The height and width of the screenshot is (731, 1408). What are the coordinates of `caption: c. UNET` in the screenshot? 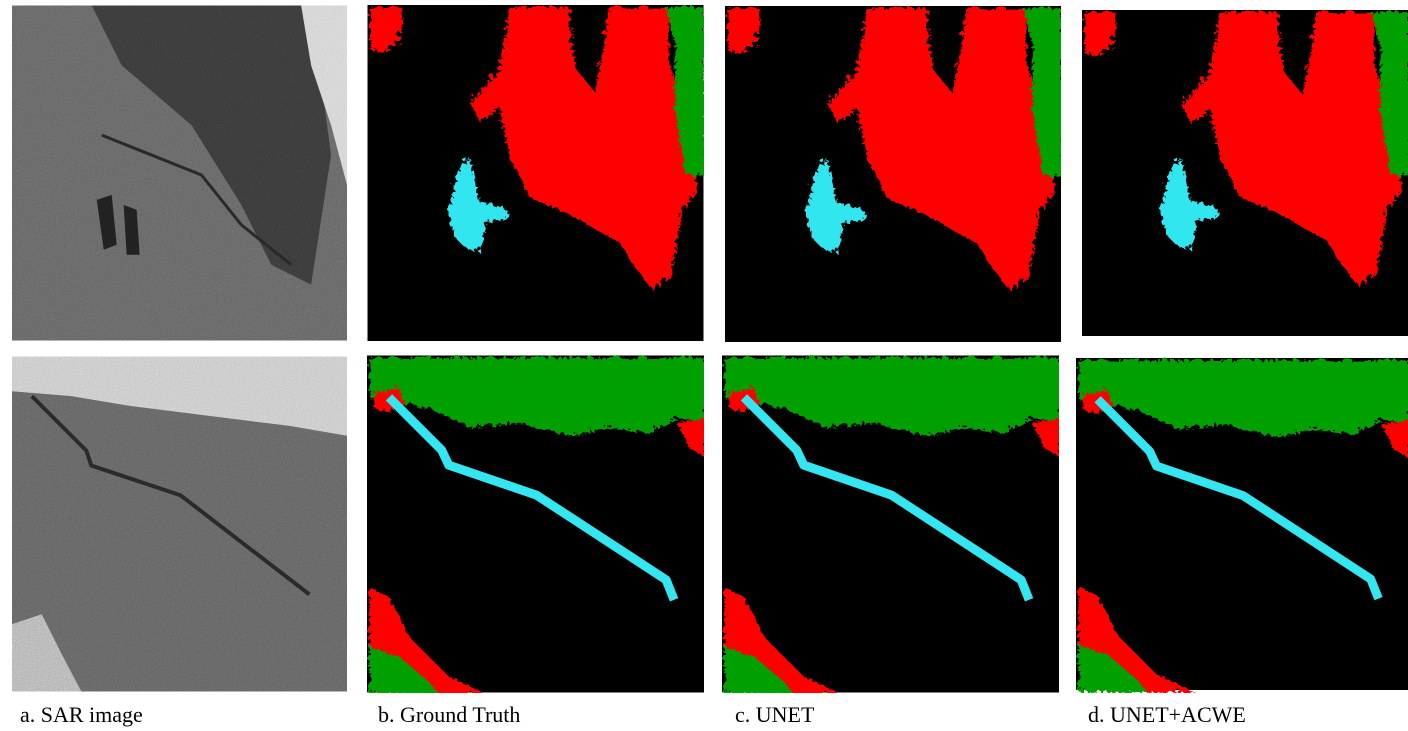 It's located at (775, 714).